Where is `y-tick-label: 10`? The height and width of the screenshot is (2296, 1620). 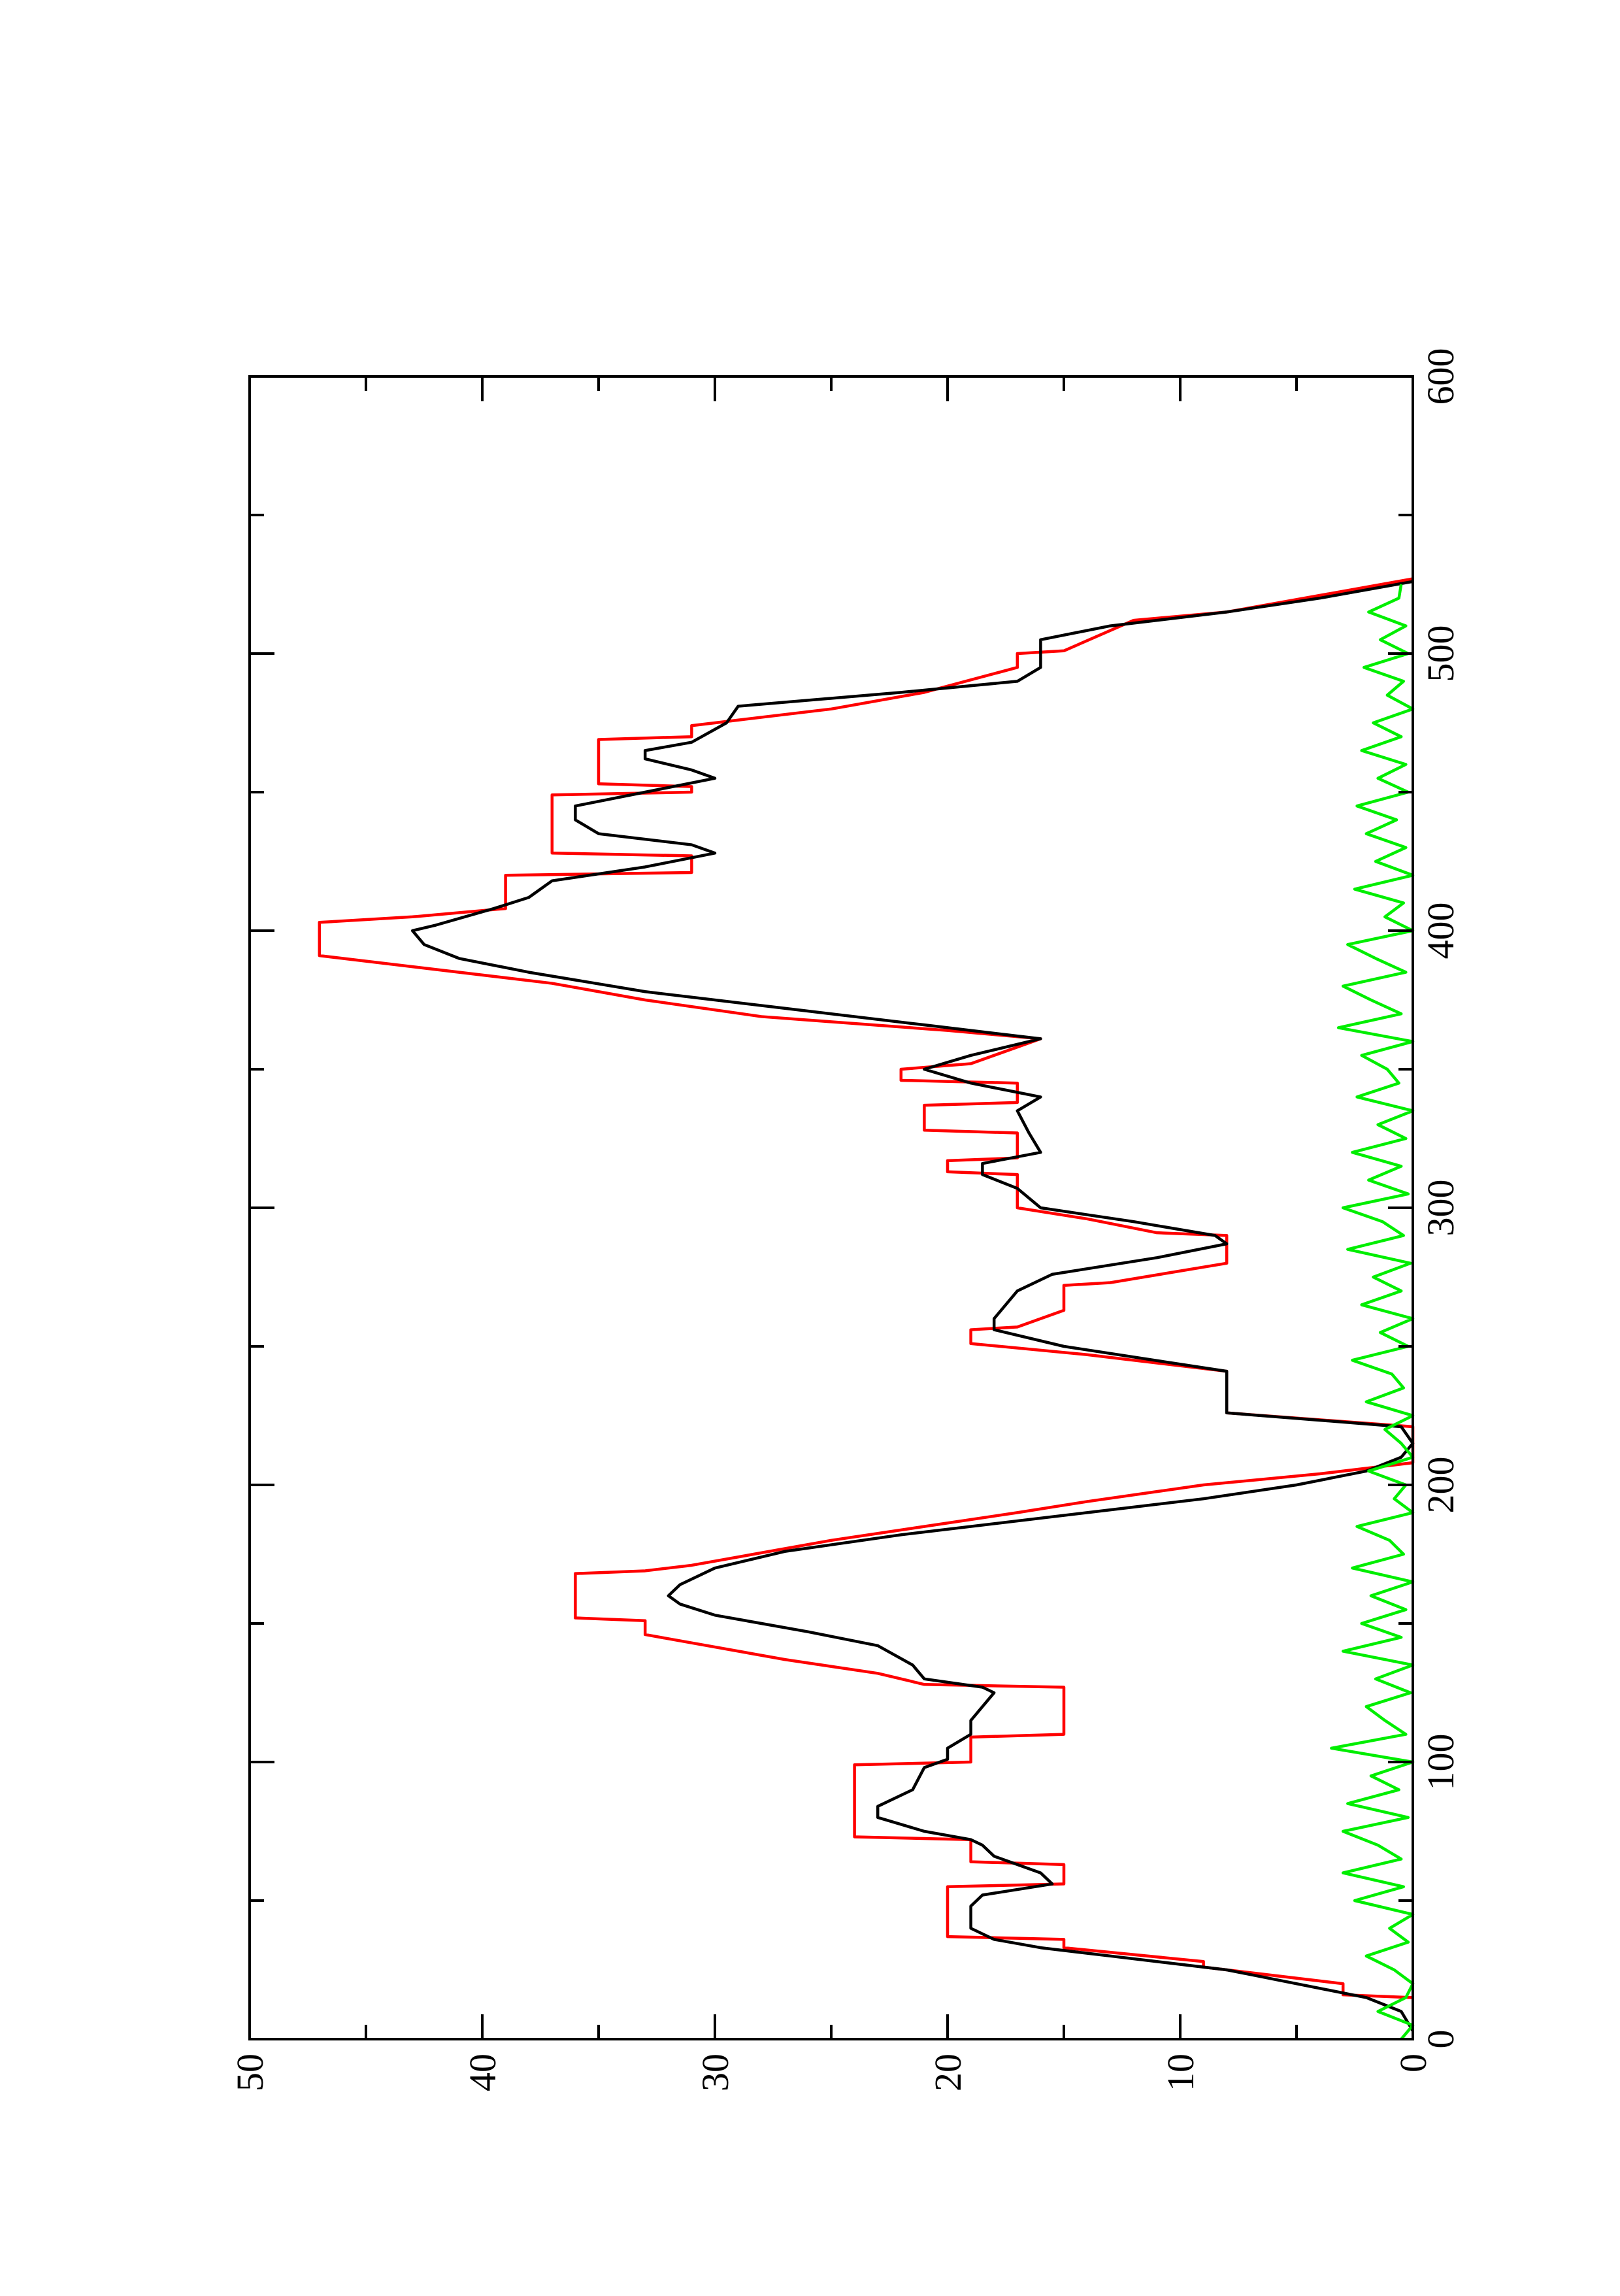
y-tick-label: 10 is located at coordinates (1180, 2072).